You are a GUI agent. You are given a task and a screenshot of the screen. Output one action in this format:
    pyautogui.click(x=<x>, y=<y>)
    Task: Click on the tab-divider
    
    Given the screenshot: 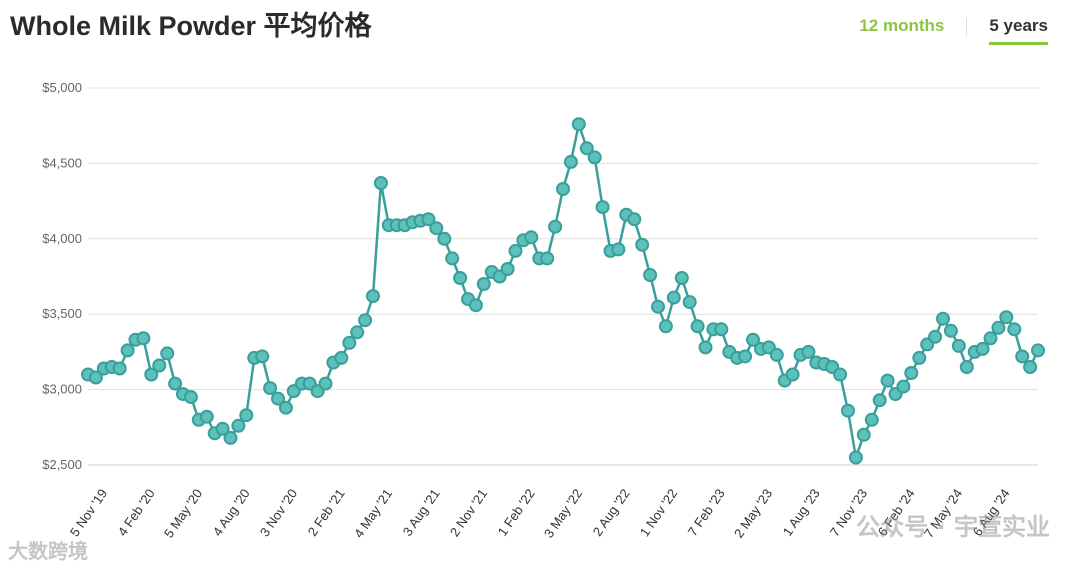 What is the action you would take?
    pyautogui.click(x=967, y=27)
    